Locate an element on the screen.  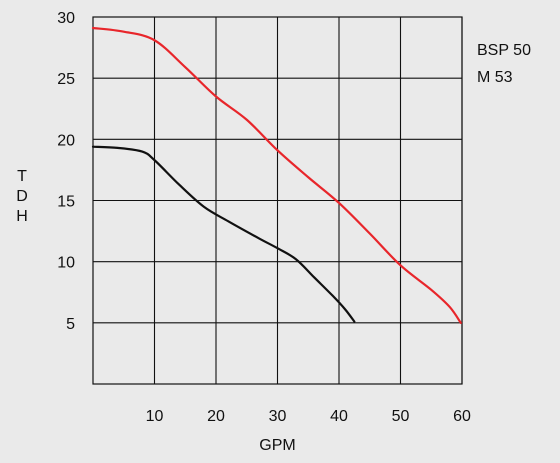
y-tick-label-15: 15 is located at coordinates (66, 202).